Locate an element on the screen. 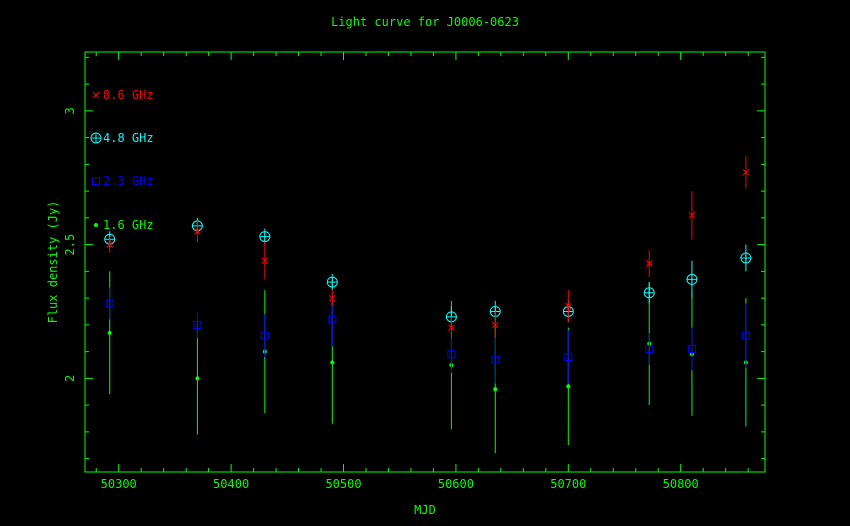  x-tick-label: 50300 is located at coordinates (119, 484).